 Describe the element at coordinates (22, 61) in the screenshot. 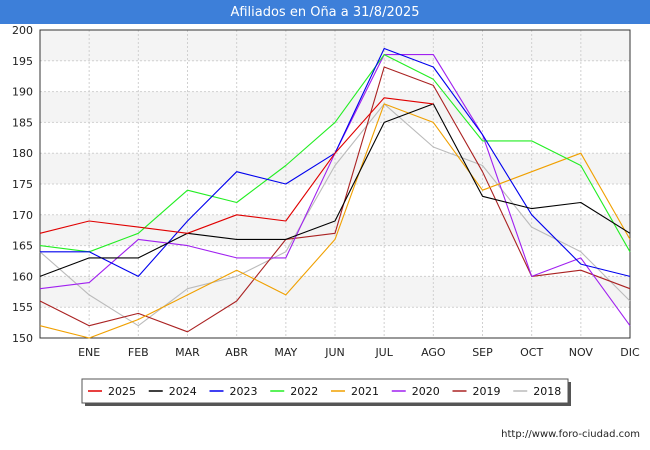

I see `y-tick-label: 195` at that location.